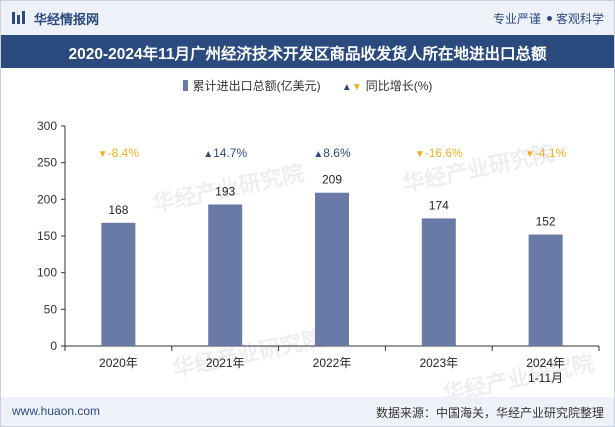 The width and height of the screenshot is (615, 427). I want to click on growth-label: ▲8.6%, so click(332, 153).